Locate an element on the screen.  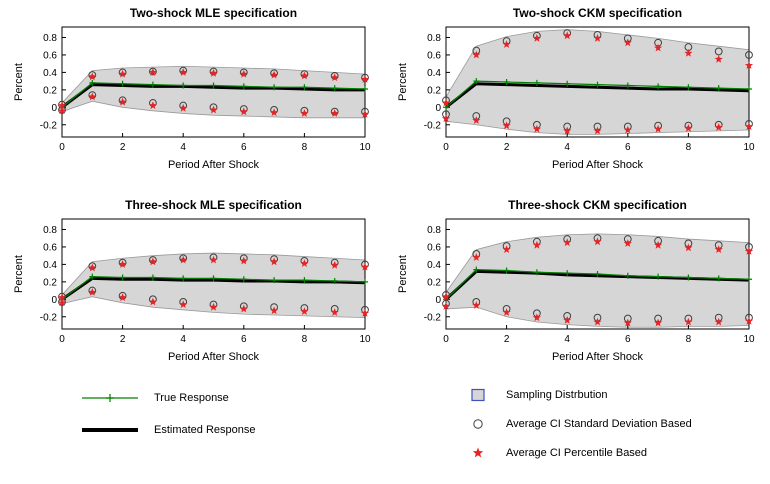
legend-item-sampling-distribution: Sampling Distrbution is located at coordinates (580, 394).